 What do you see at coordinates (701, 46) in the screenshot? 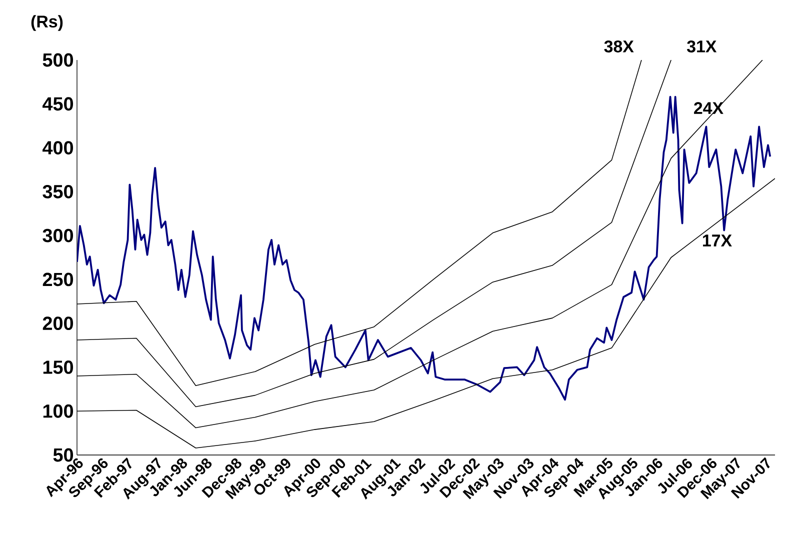
I see `series-label: 31X` at bounding box center [701, 46].